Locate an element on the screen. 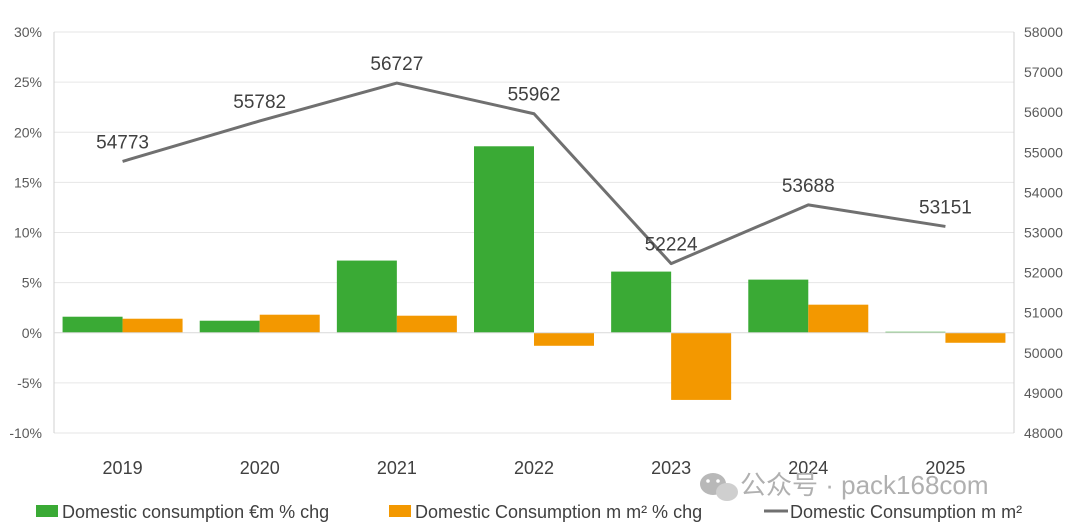 The height and width of the screenshot is (527, 1080). data-label: 55962 is located at coordinates (534, 95).